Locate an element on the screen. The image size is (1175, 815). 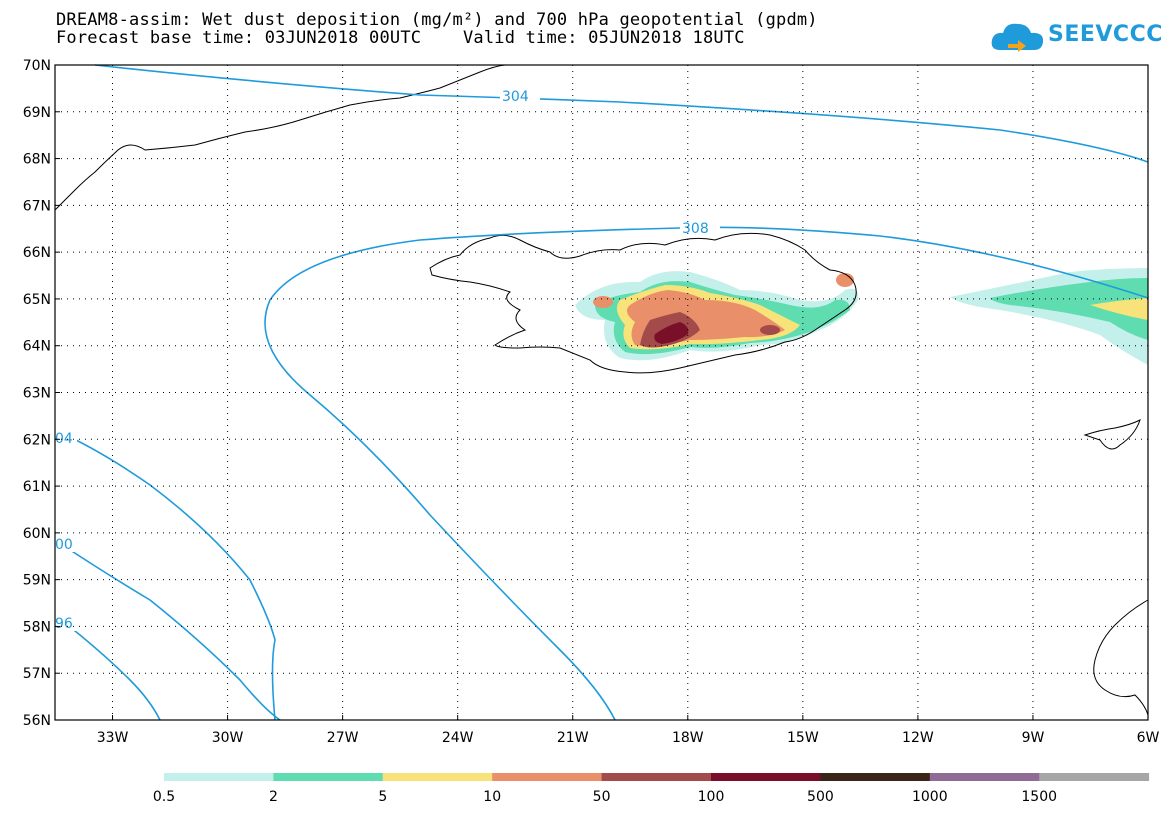
legend-label: 5 is located at coordinates (382, 797).